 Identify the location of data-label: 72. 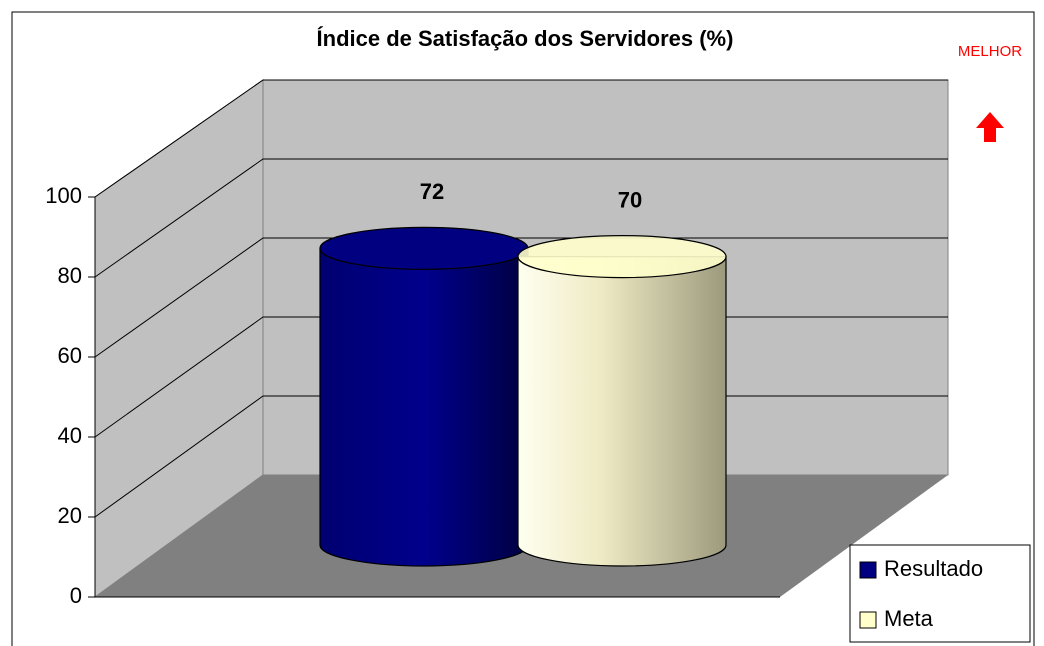
(432, 191).